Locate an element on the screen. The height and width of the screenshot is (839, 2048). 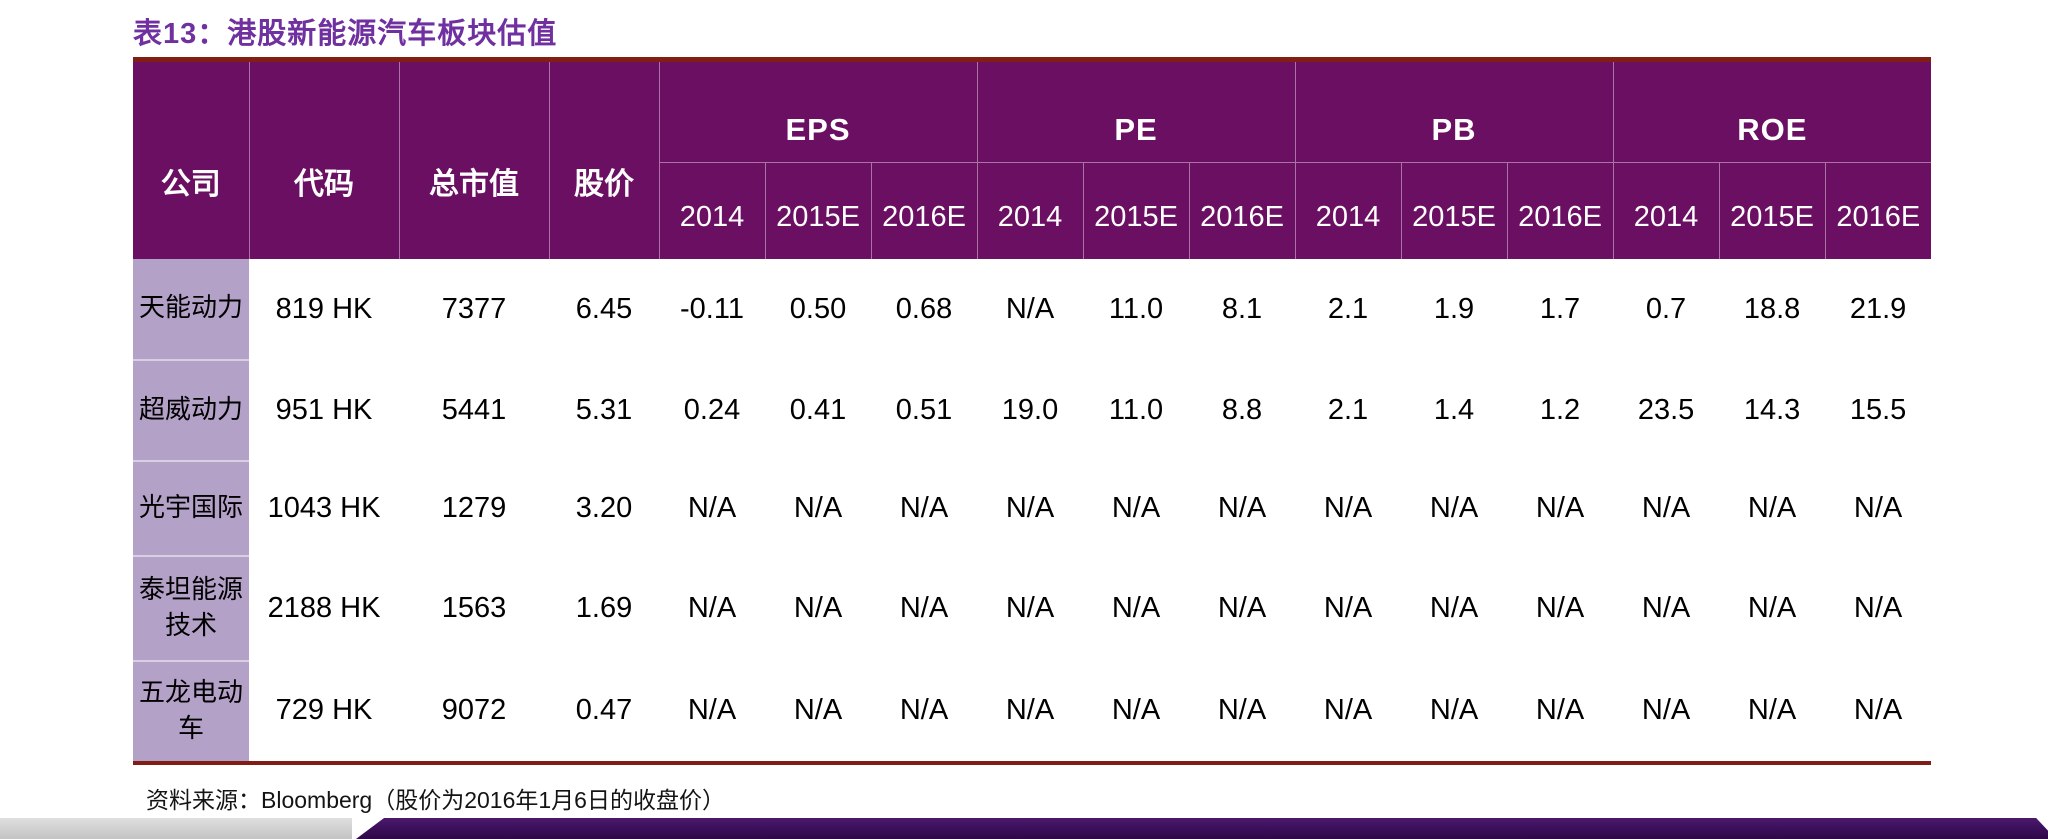
cell-price: 1.69 is located at coordinates (604, 608).